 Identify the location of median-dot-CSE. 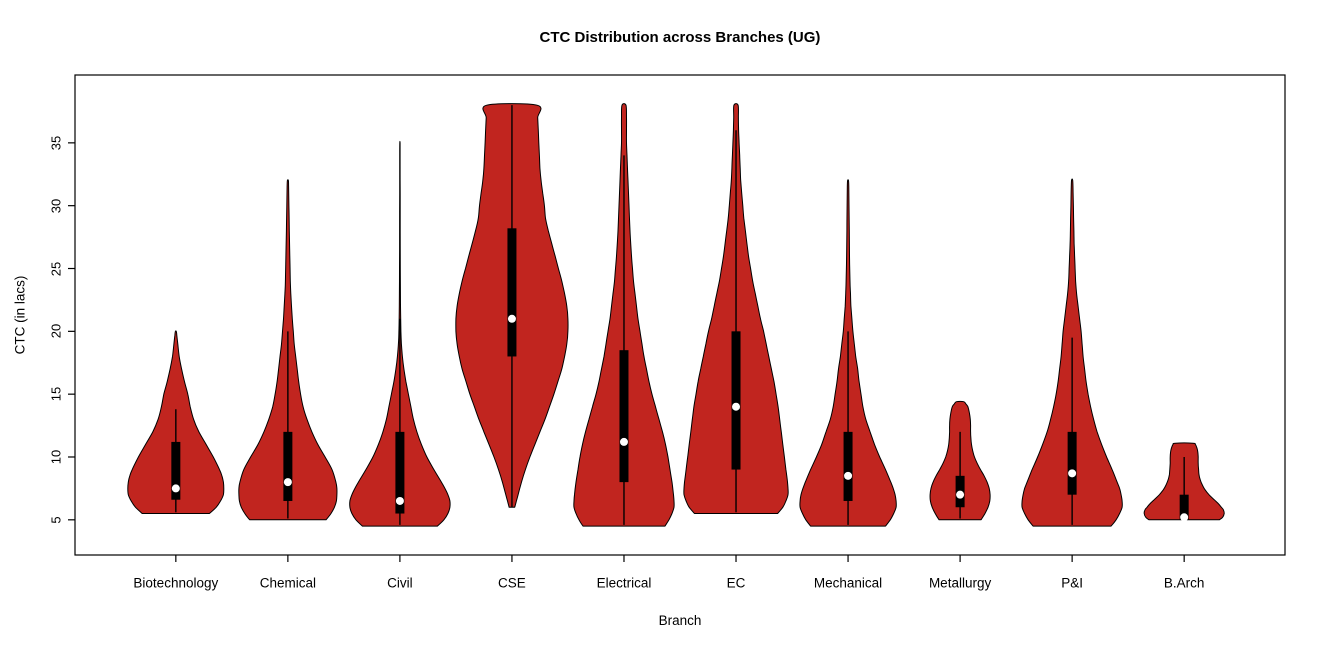
(511, 318).